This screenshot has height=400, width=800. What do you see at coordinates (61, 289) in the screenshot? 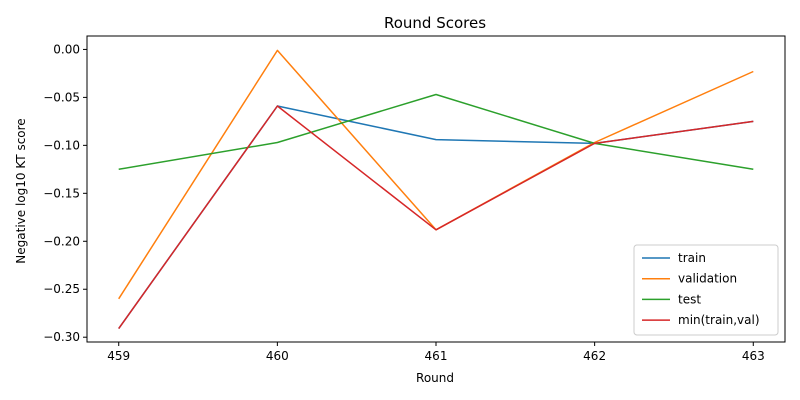
I see `y-tick-label: −0.25` at bounding box center [61, 289].